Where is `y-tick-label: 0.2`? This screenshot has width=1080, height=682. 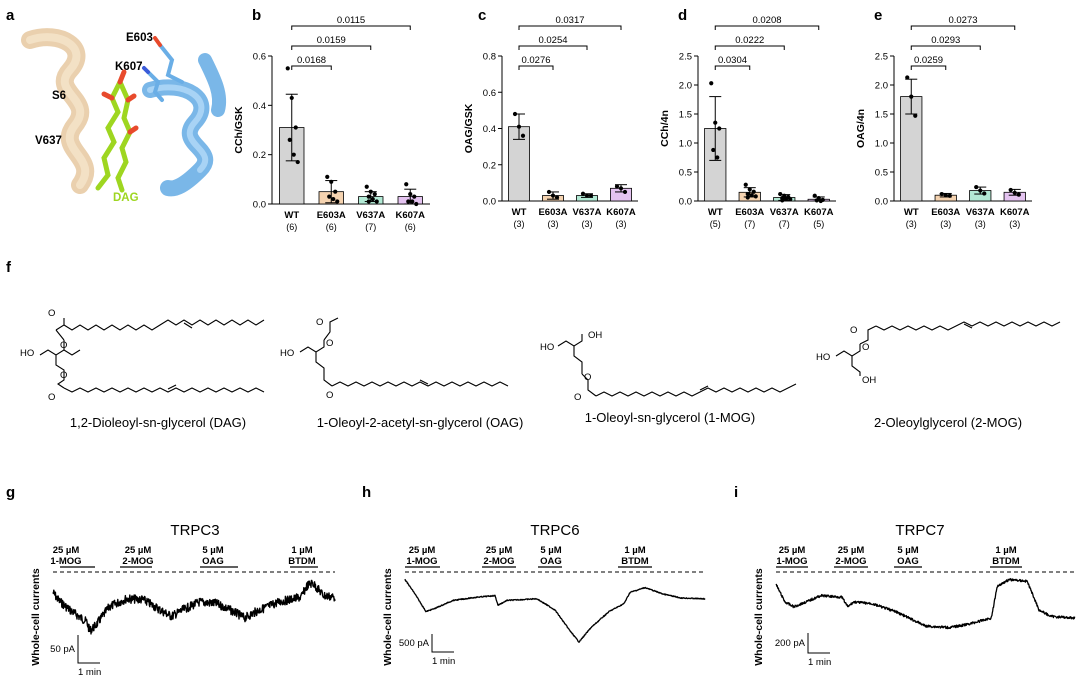 y-tick-label: 0.2 is located at coordinates (489, 165).